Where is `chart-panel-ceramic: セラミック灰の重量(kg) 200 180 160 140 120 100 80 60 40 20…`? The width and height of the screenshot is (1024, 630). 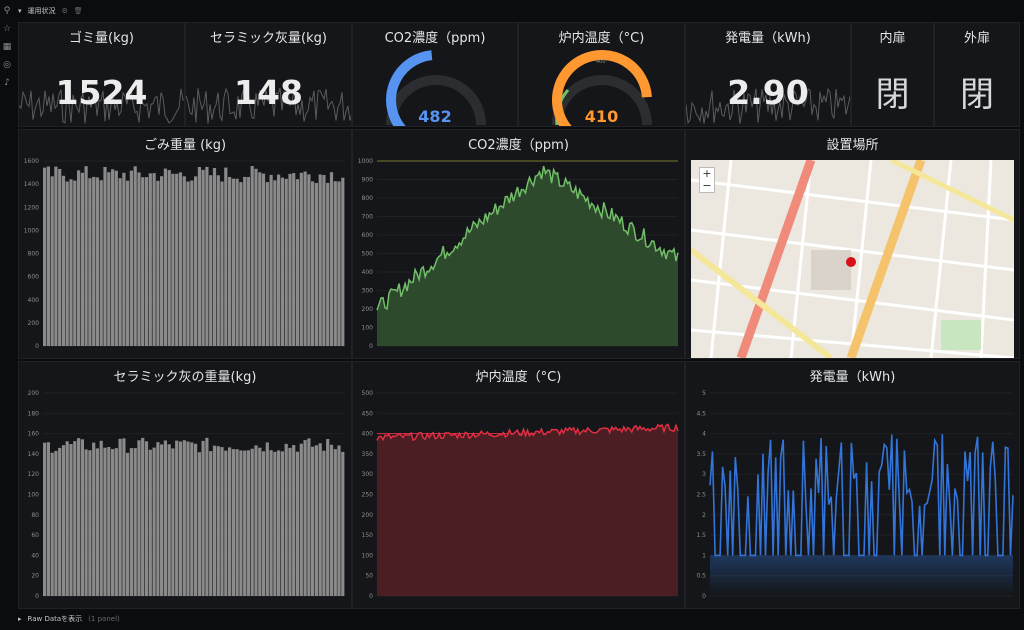
chart-panel-ceramic: セラミック灰の重量(kg) 200 180 160 140 120 100 80 60 40 20… is located at coordinates (185, 485).